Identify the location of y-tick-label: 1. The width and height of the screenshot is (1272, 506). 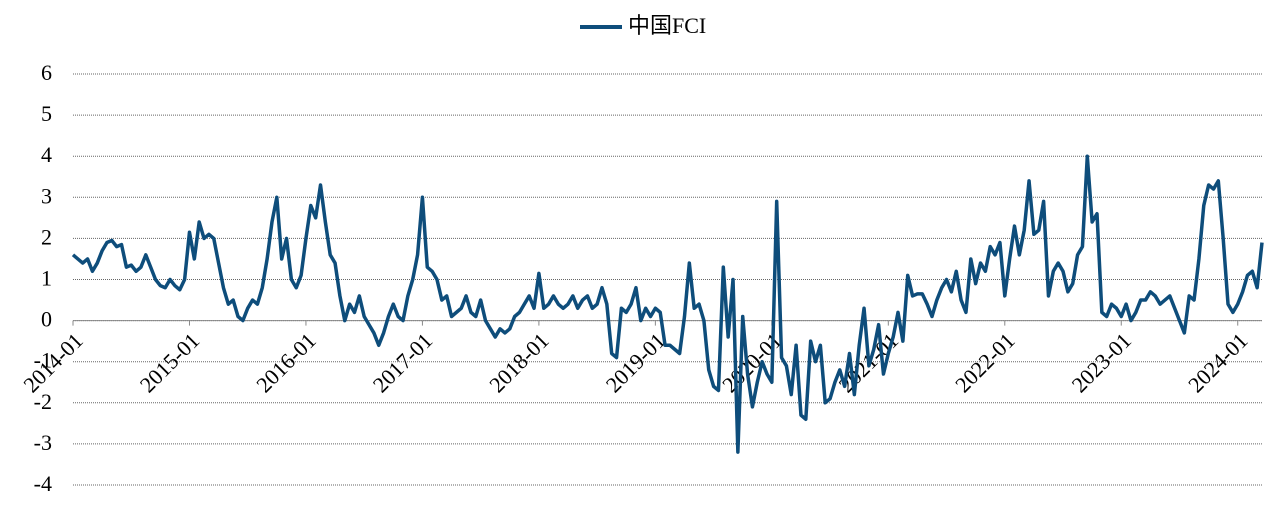
(46, 278).